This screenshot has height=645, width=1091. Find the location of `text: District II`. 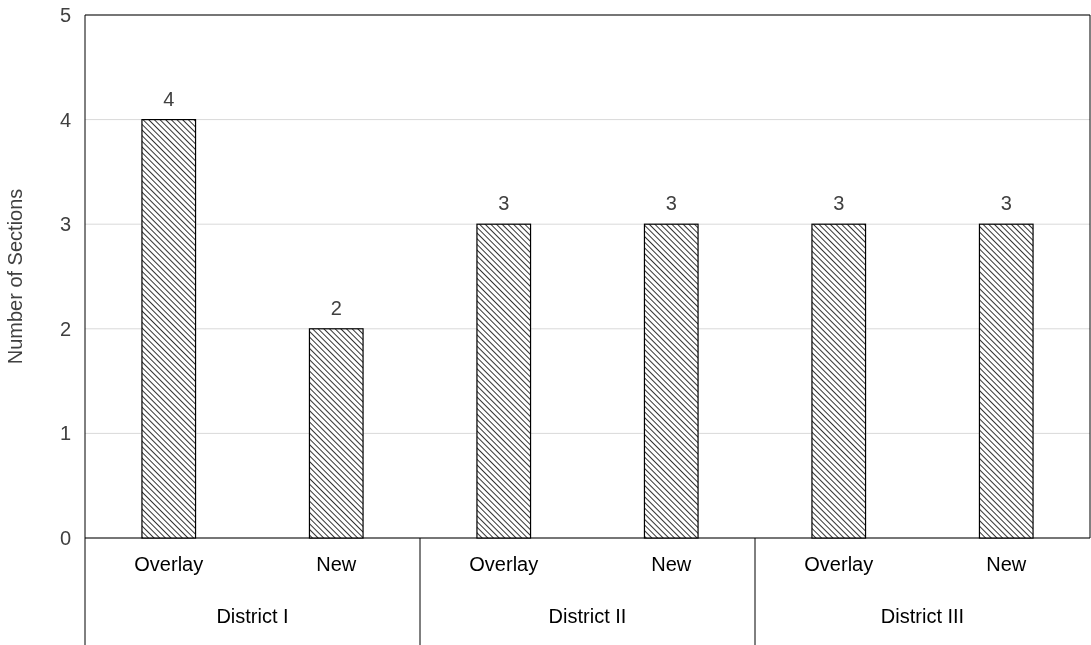

text: District II is located at coordinates (587, 616).